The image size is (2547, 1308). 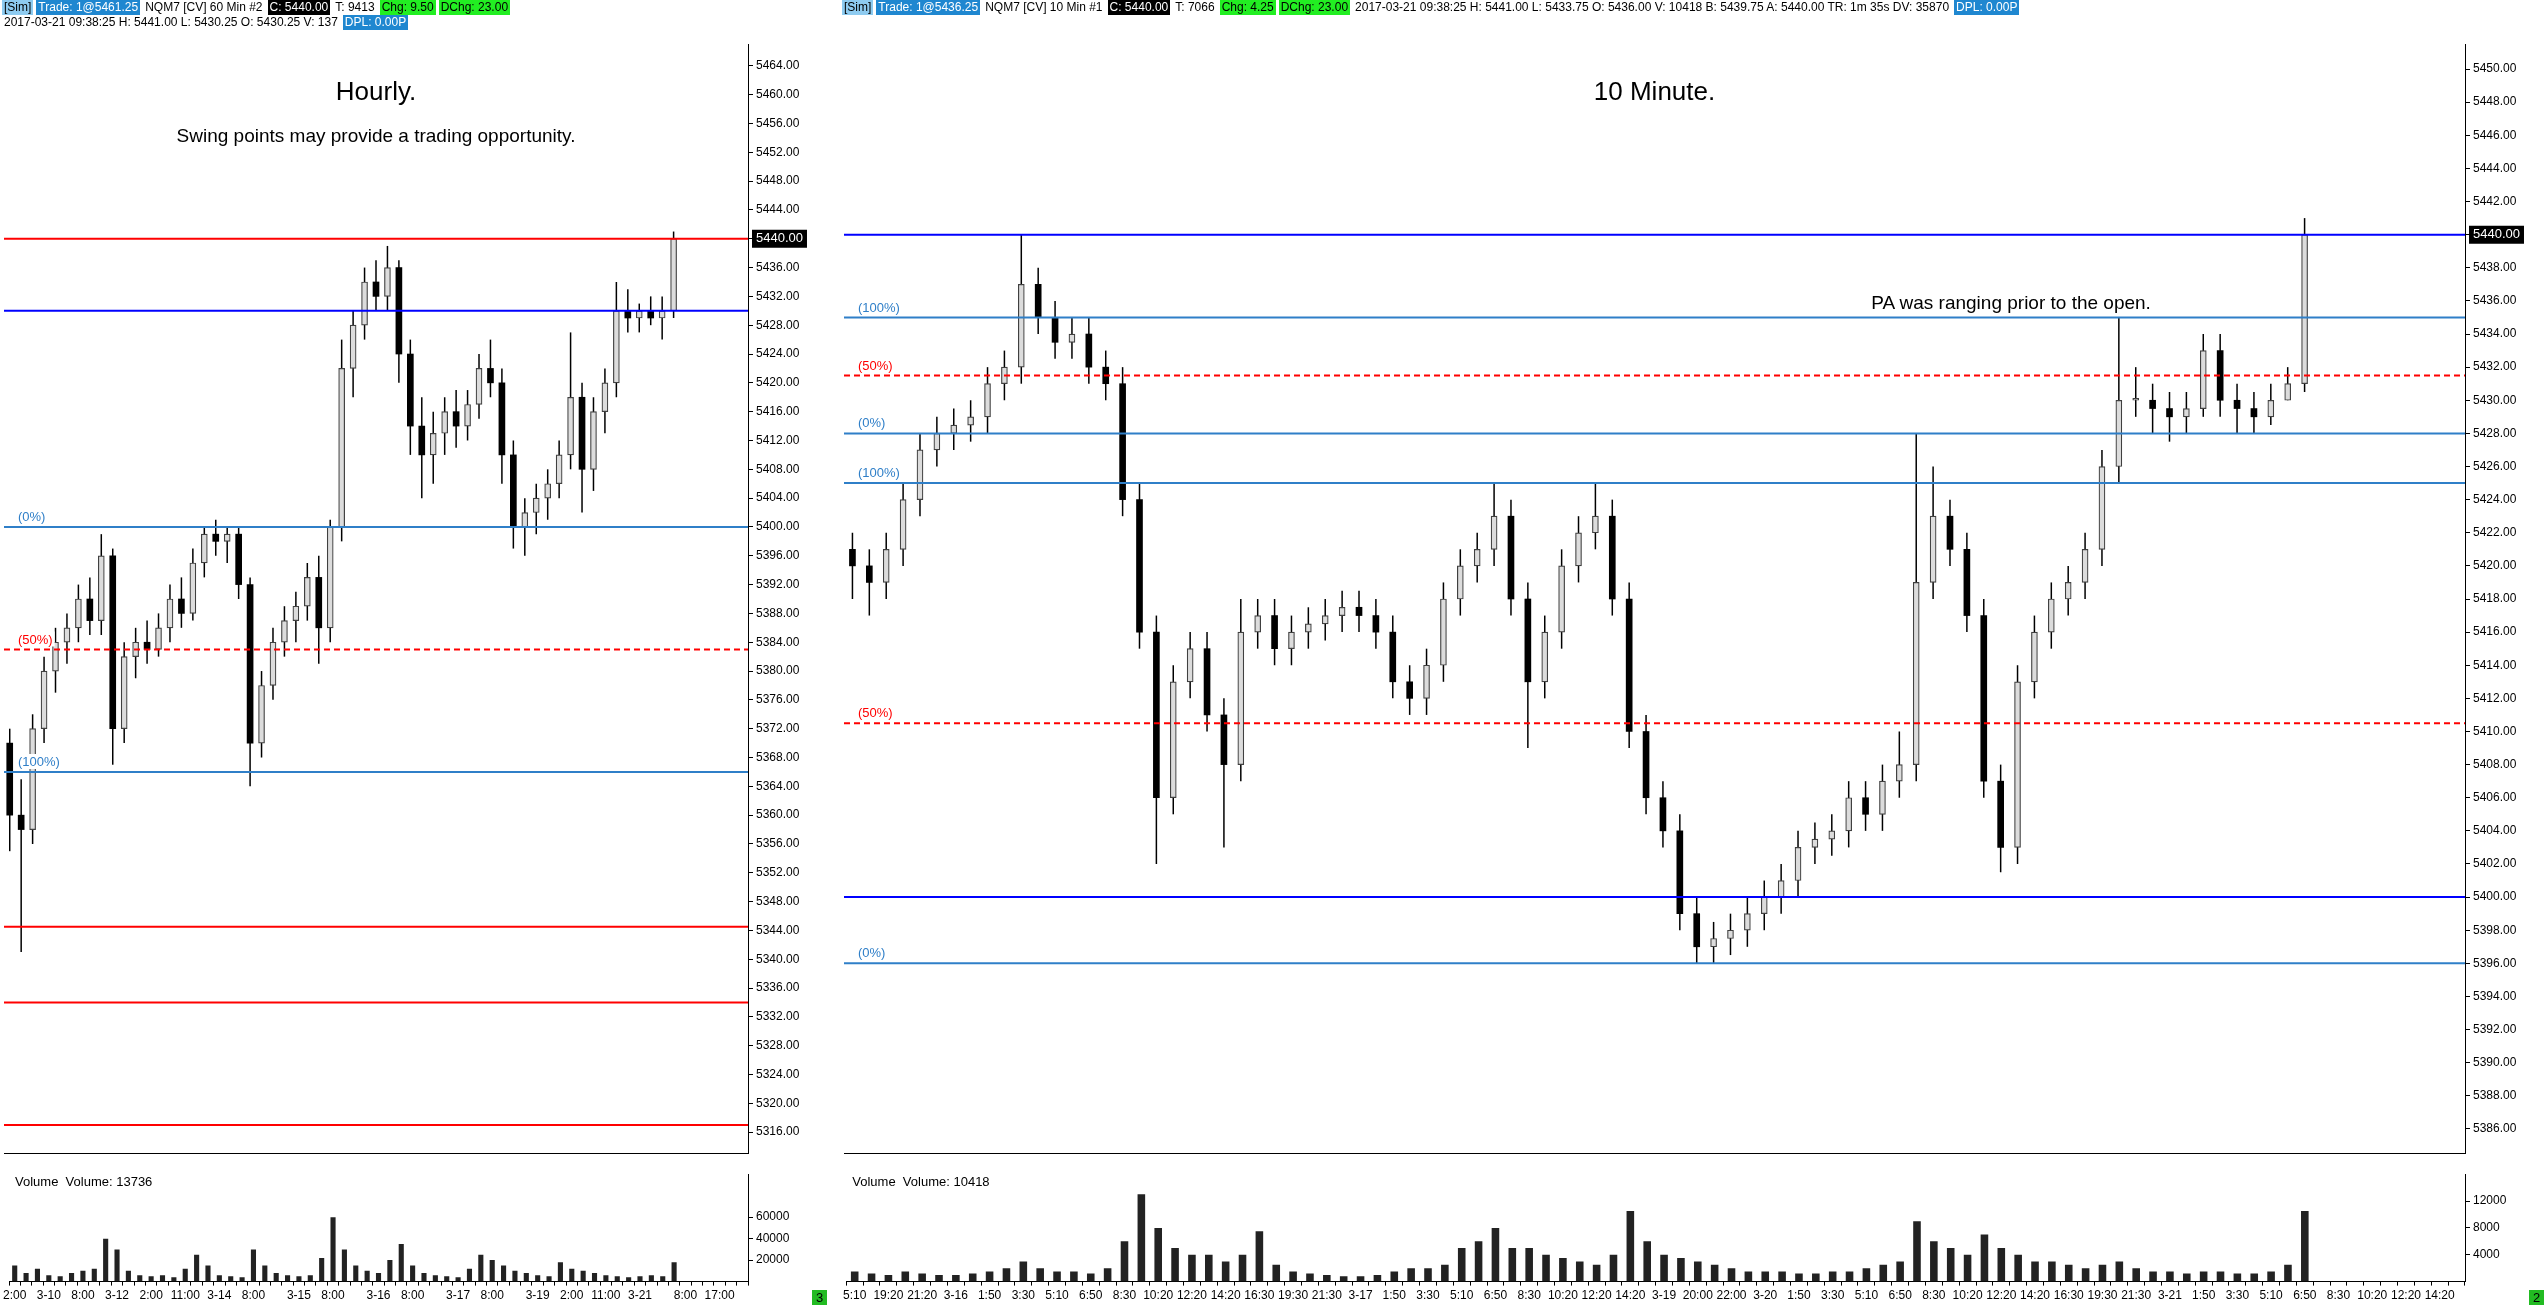 I want to click on annotation: Swing points may provide a trading opportunity., so click(x=376, y=136).